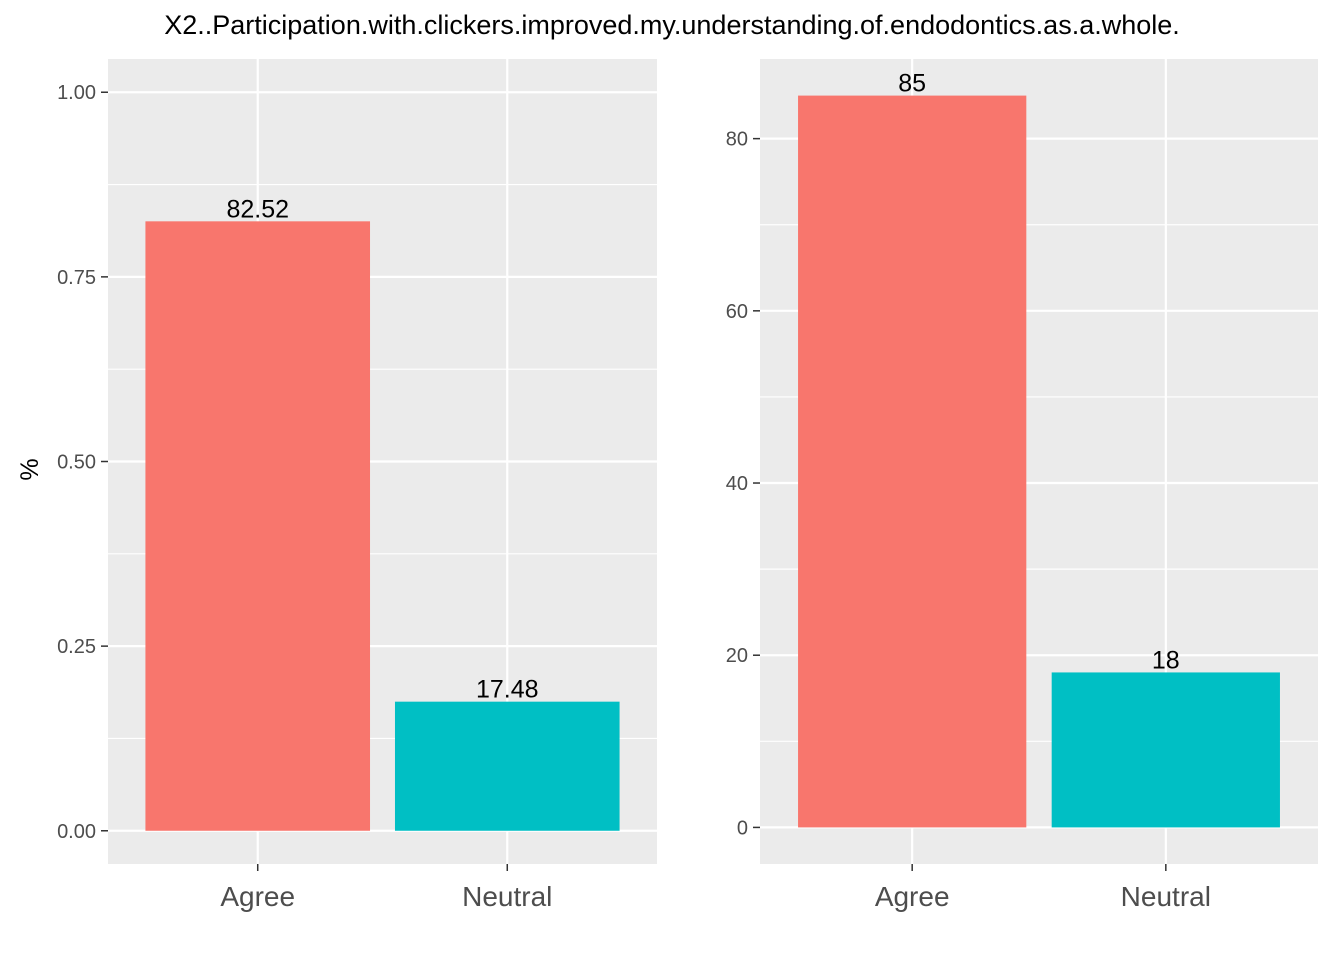 The image size is (1344, 960). What do you see at coordinates (912, 84) in the screenshot?
I see `data-label: 85` at bounding box center [912, 84].